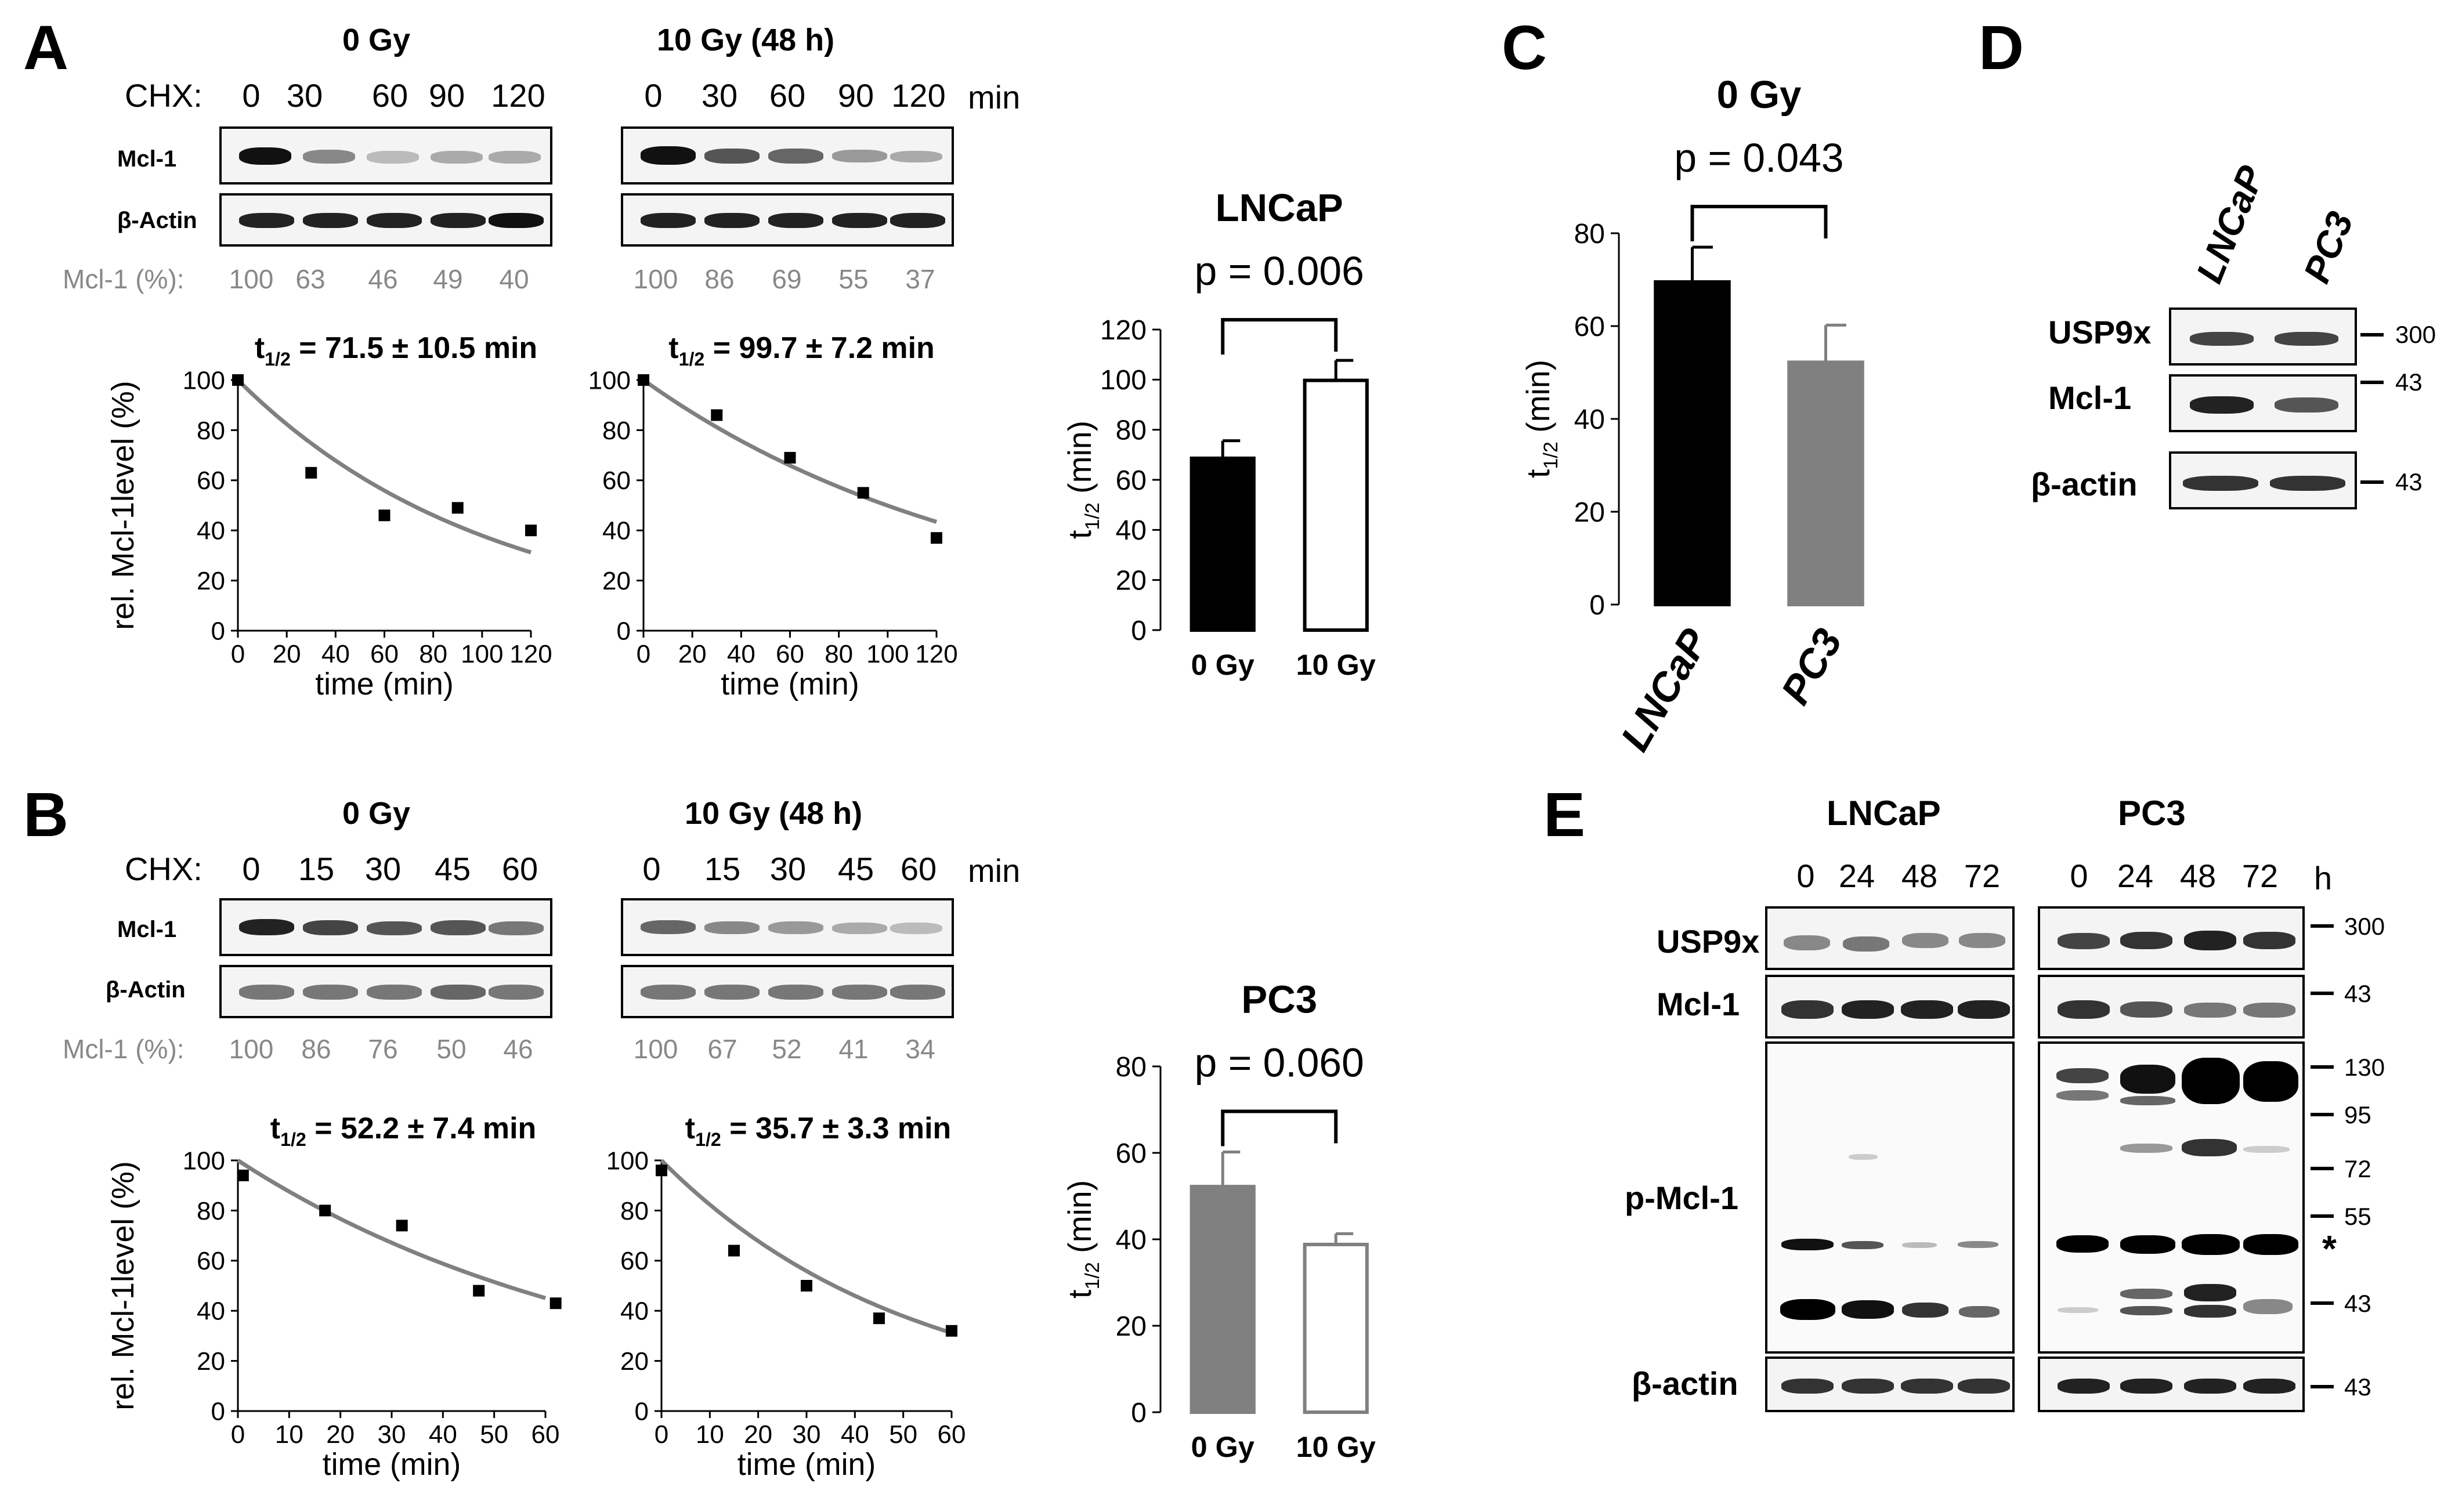 This screenshot has height=1512, width=2455. Describe the element at coordinates (1685, 1384) in the screenshot. I see `e-row-actin: β-actin` at that location.